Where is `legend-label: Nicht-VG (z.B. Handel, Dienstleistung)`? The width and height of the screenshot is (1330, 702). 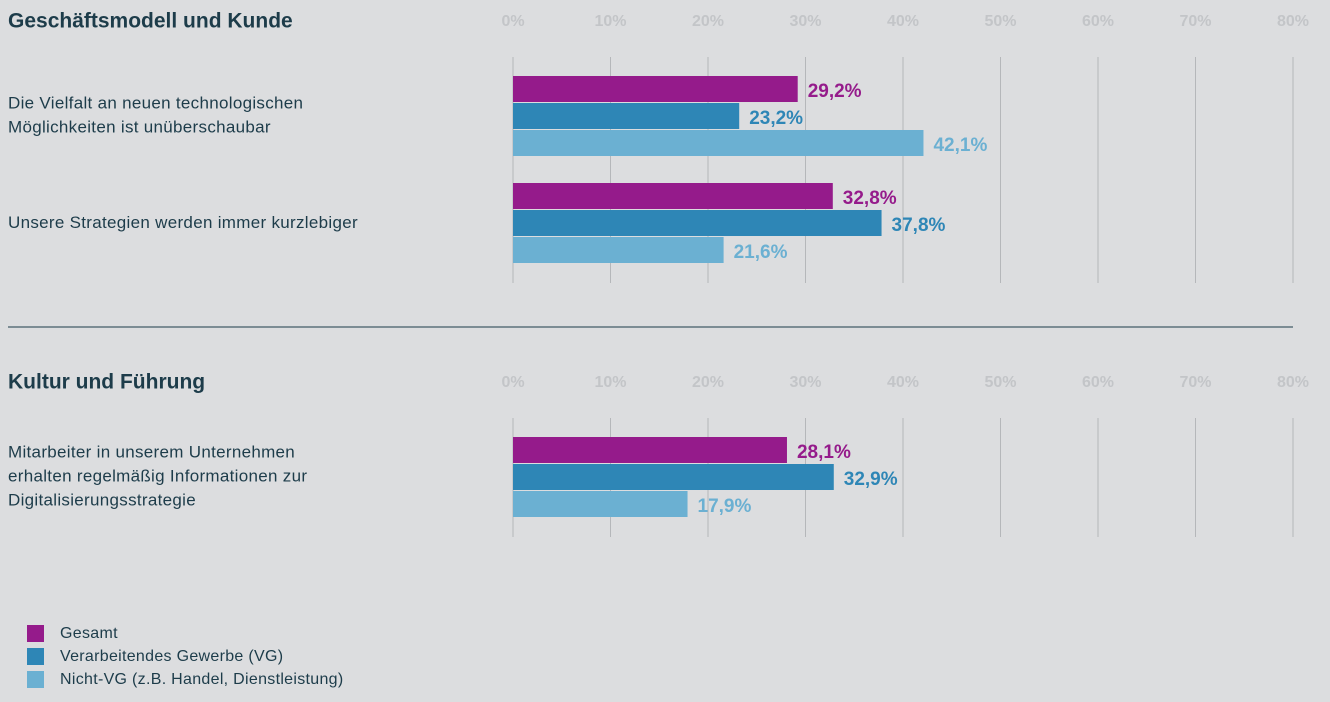
legend-label: Nicht-VG (z.B. Handel, Dienstleistung) is located at coordinates (202, 679).